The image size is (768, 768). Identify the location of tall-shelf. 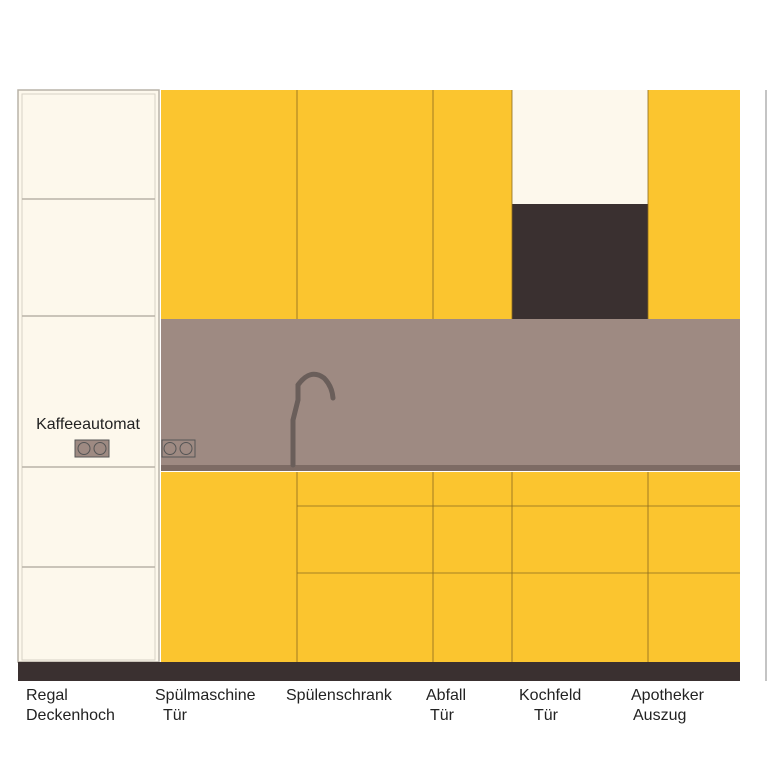
(88, 376).